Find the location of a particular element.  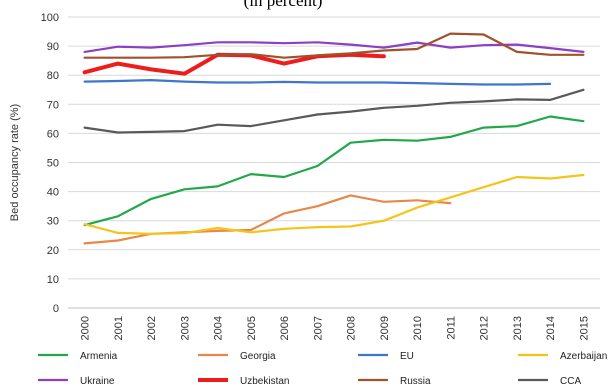

y-tick-label: 60 is located at coordinates (53, 134).